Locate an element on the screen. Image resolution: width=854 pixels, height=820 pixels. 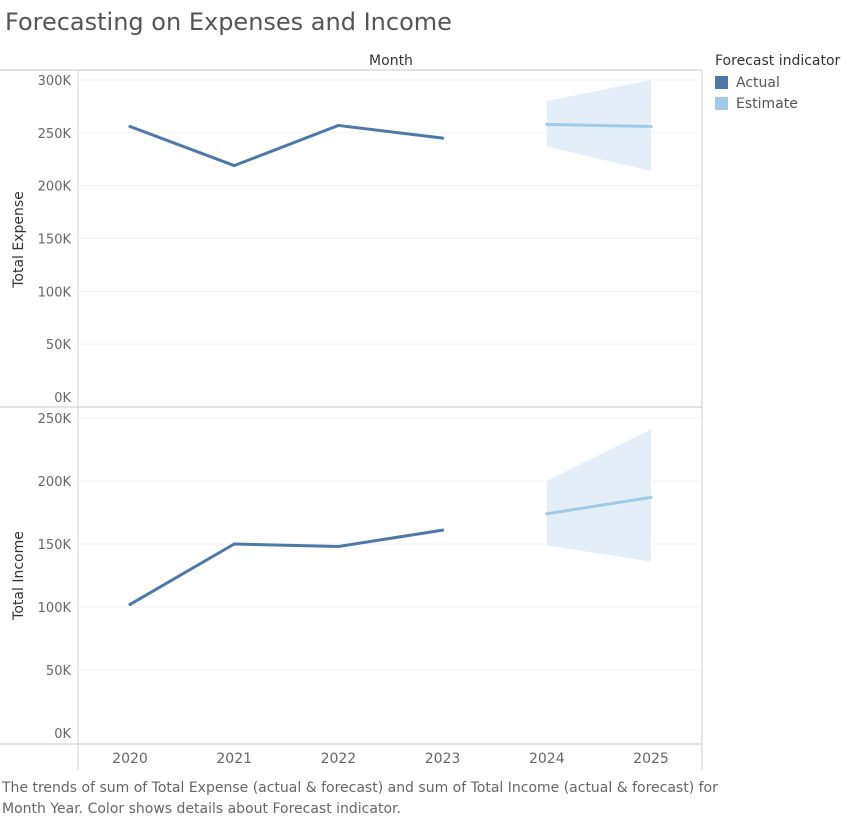
y-axis-title: Total Income is located at coordinates (19, 576).